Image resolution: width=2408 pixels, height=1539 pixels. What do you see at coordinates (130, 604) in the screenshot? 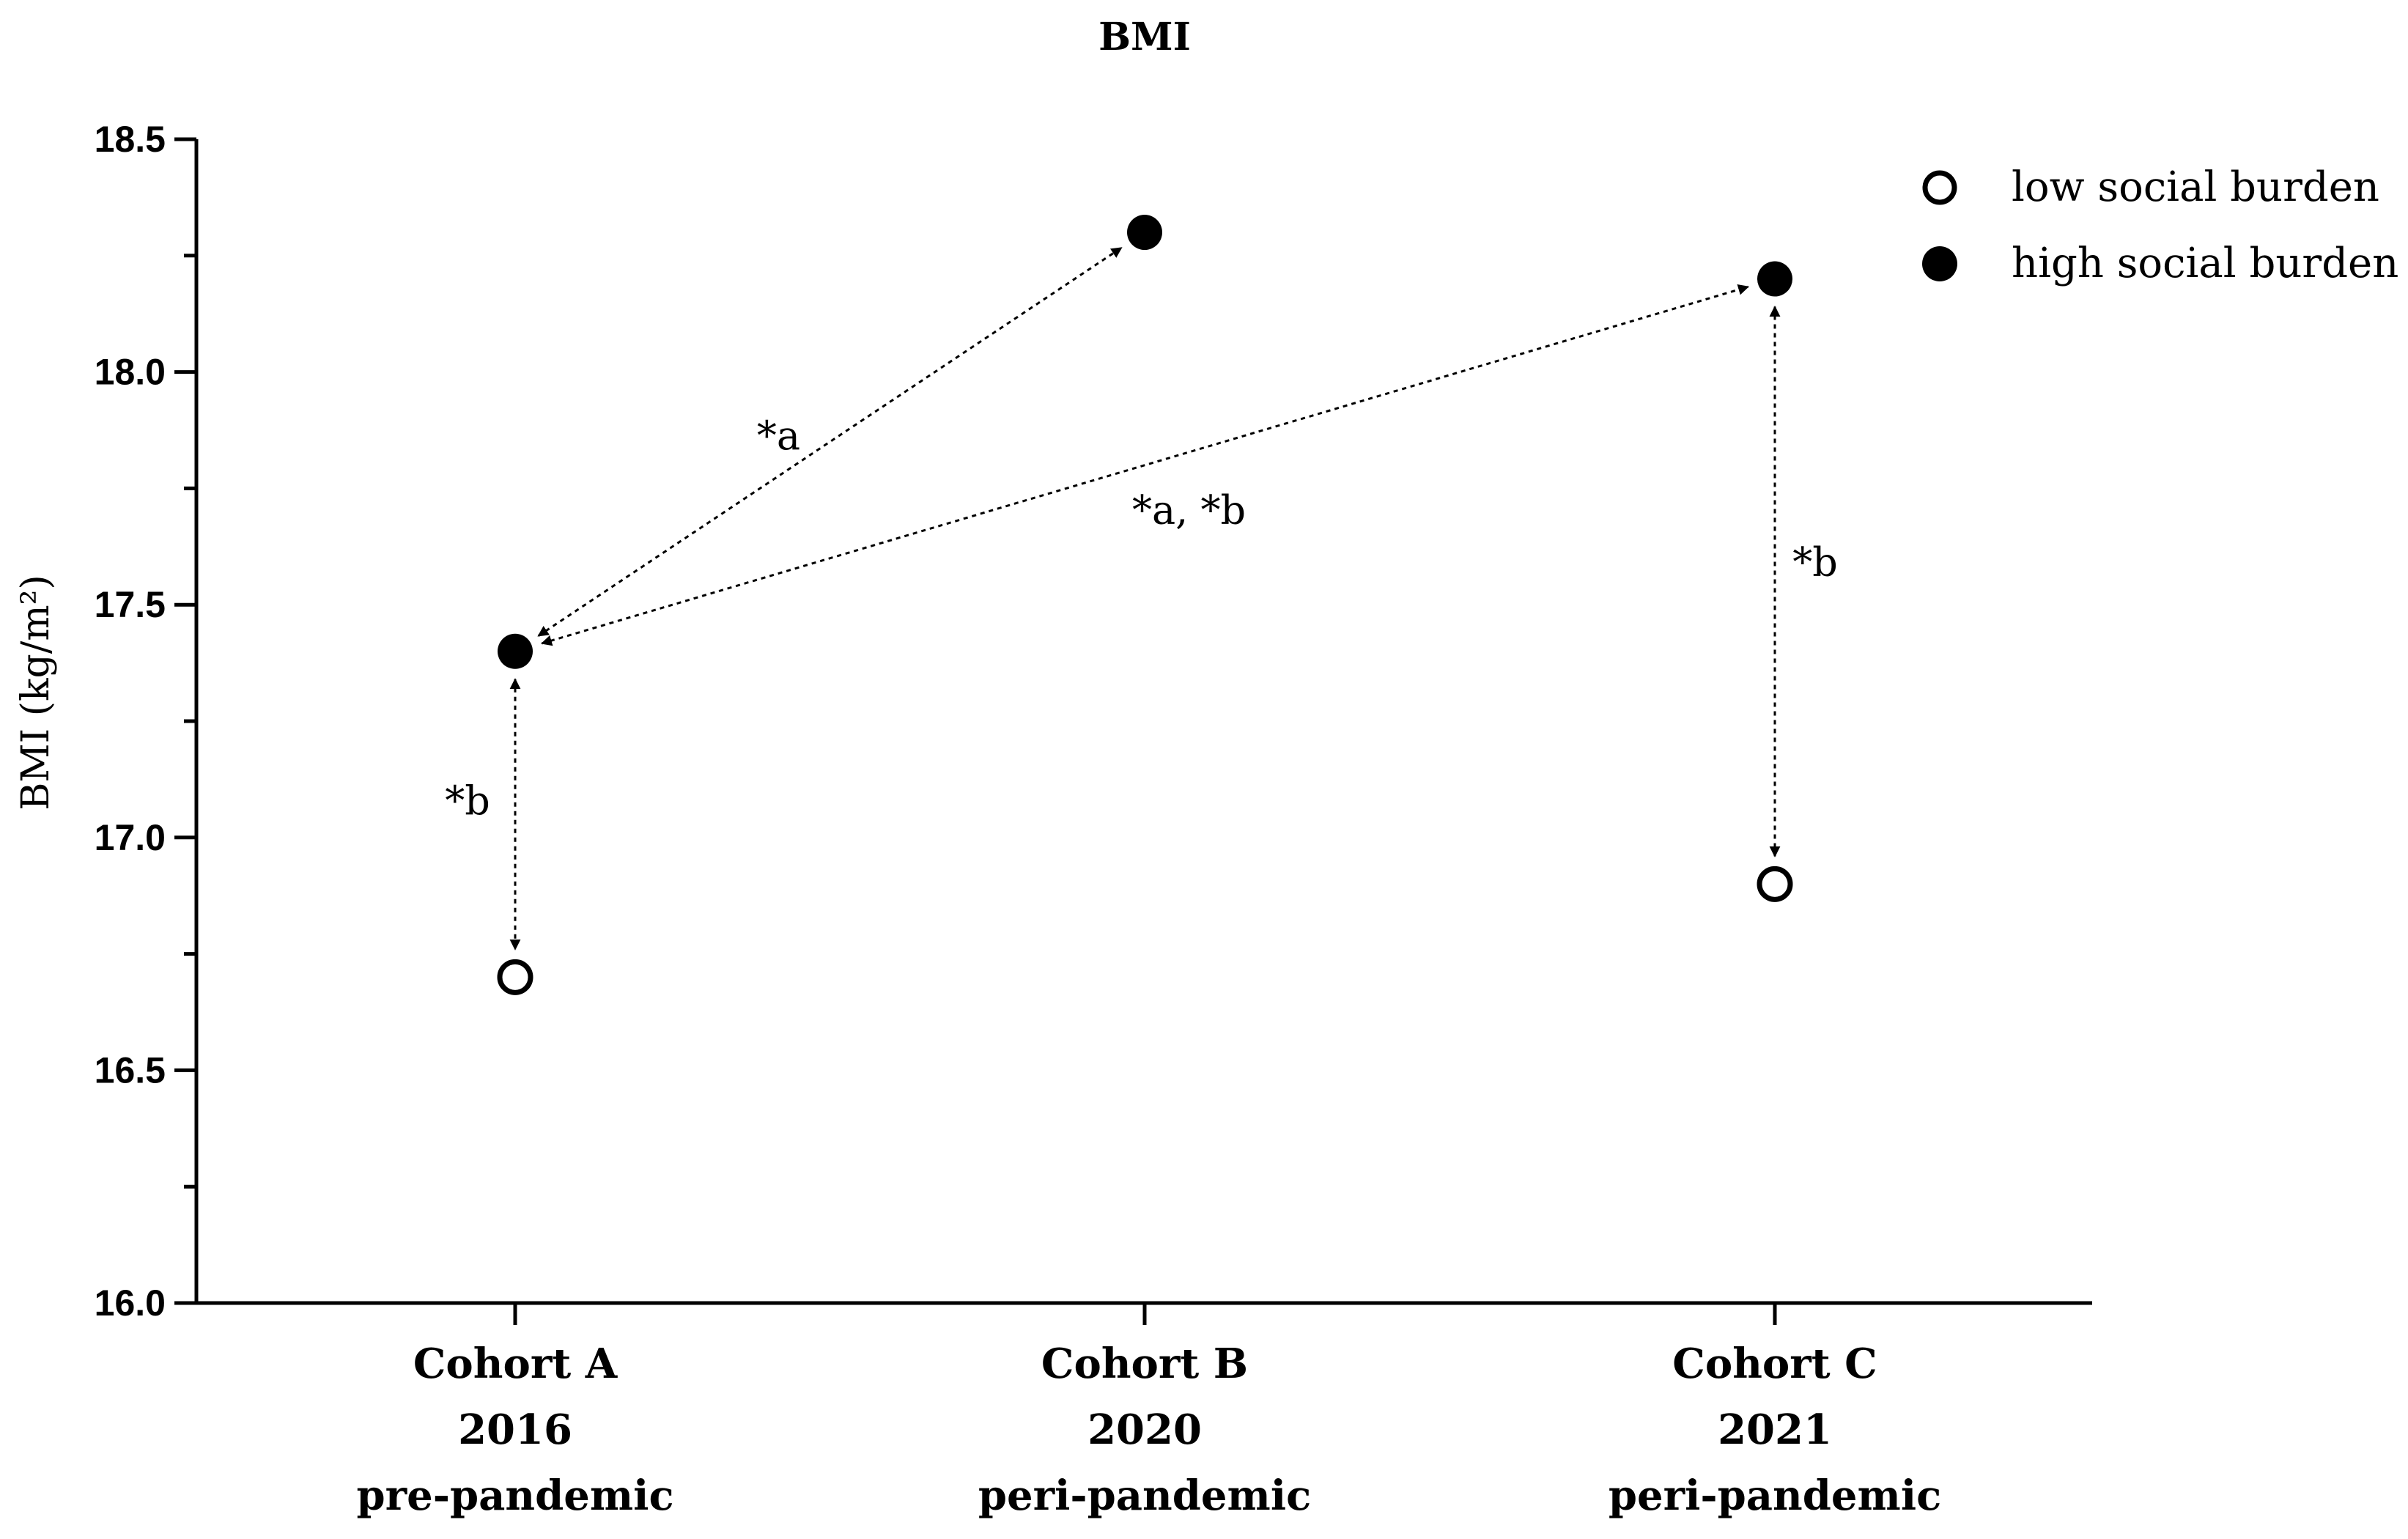
I see `y-tick-label: 17.5` at bounding box center [130, 604].